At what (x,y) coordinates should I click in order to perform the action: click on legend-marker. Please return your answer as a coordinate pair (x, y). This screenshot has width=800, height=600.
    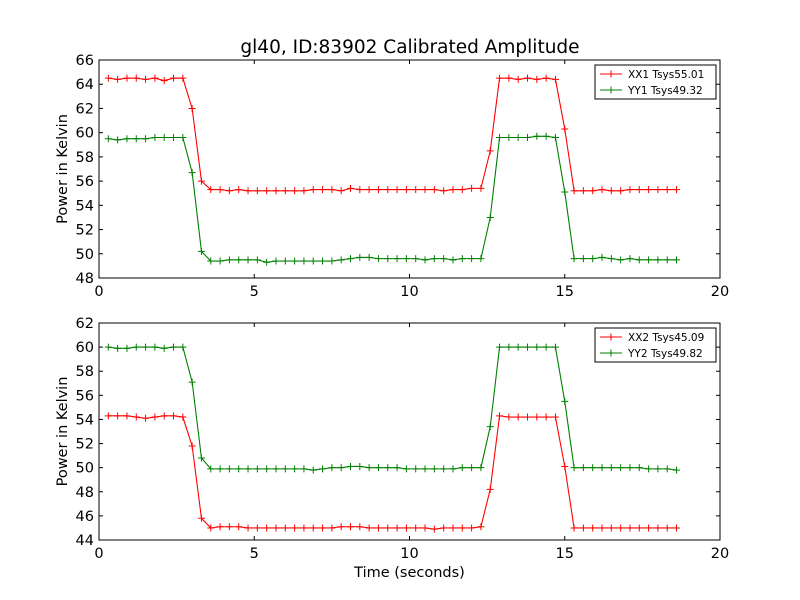
    Looking at the image, I should click on (611, 90).